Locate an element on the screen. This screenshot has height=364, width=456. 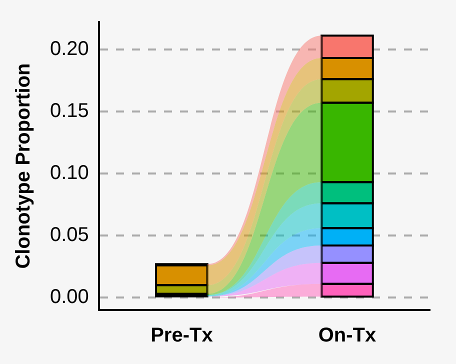
y-tick-label: 0.10 is located at coordinates (69, 173).